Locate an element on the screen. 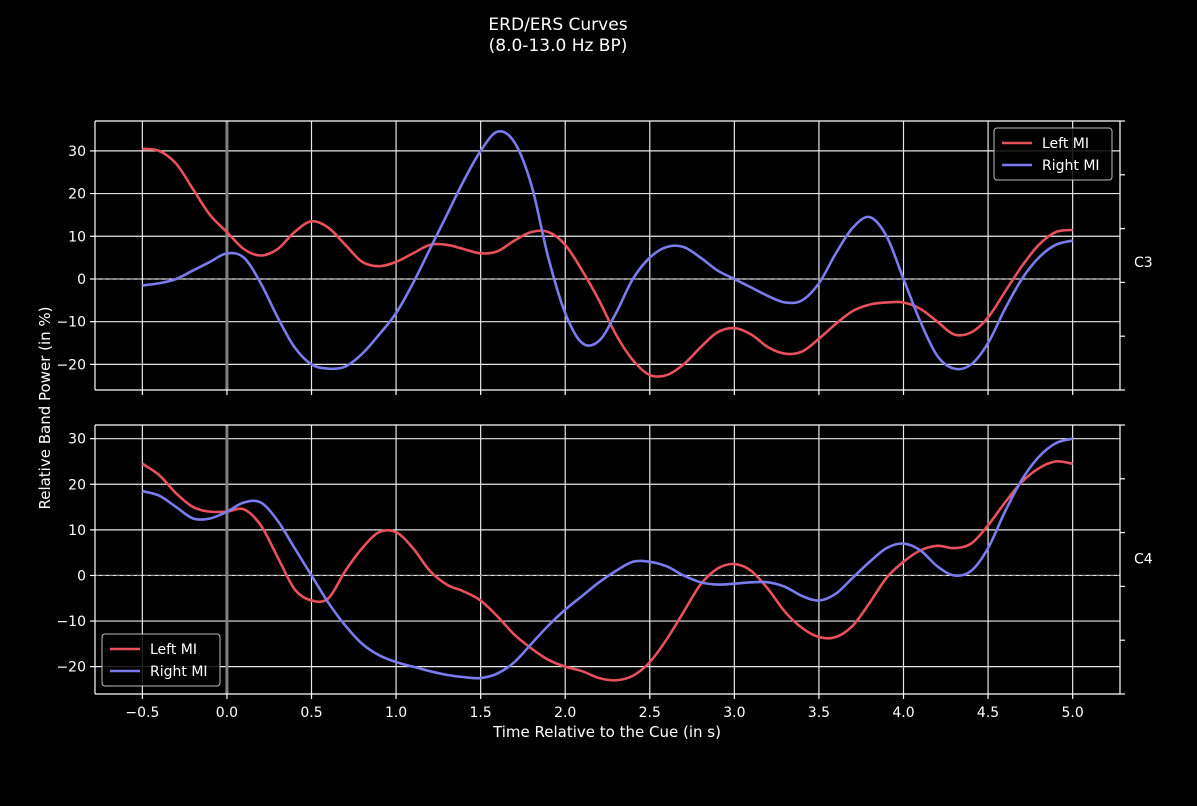 The height and width of the screenshot is (806, 1197). x-tick-label: 2.5 is located at coordinates (650, 713).